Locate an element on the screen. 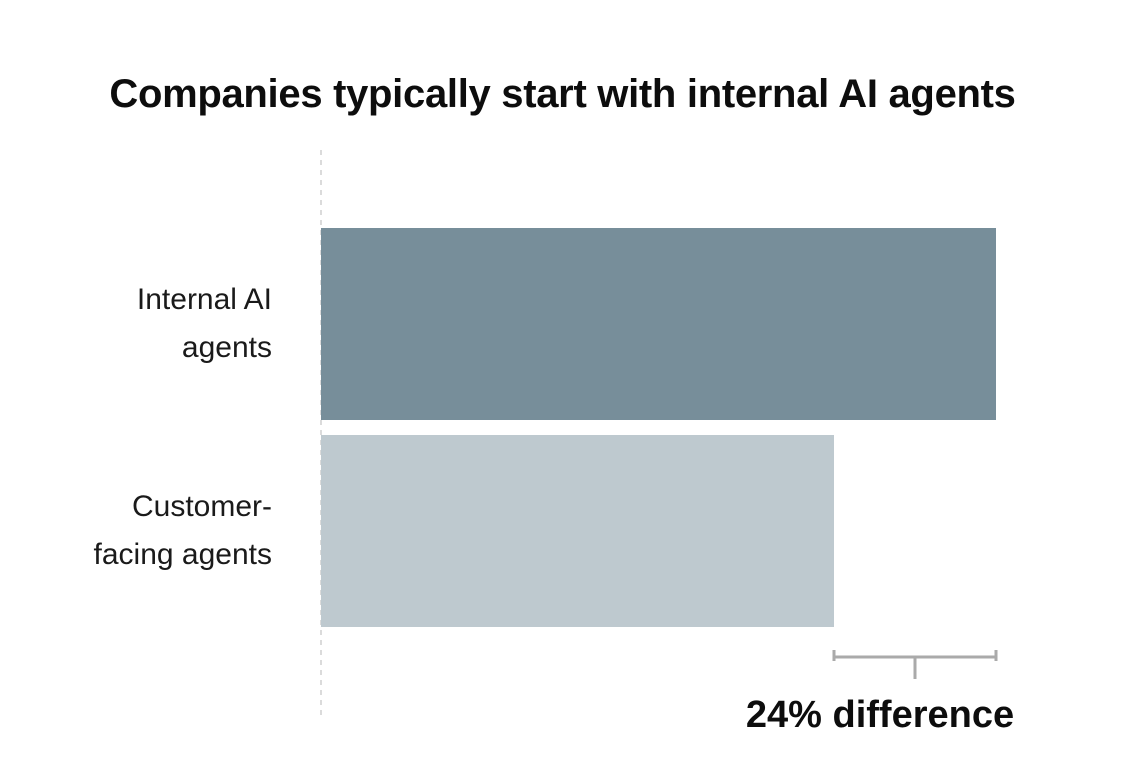 This screenshot has width=1125, height=783. category-label-1: Customer- facing agents is located at coordinates (182, 530).